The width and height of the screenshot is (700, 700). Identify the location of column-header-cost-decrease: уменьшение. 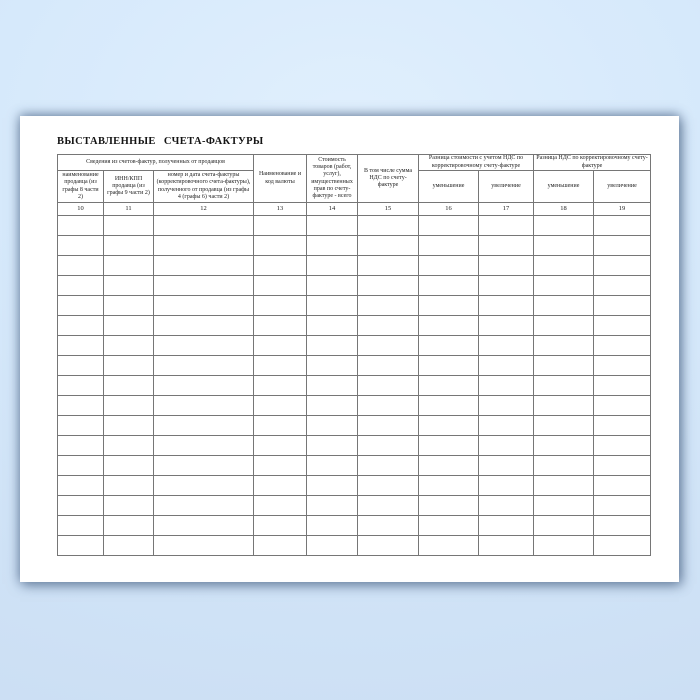
(449, 186).